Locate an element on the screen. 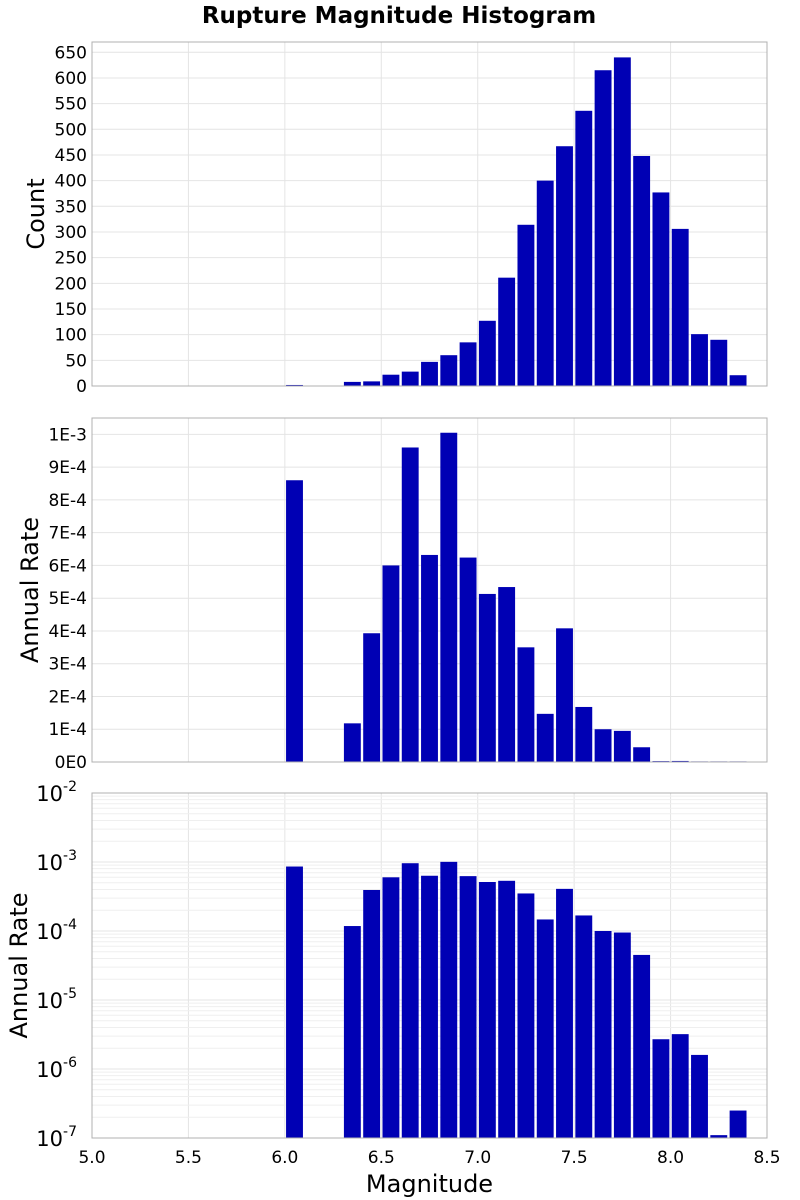 Image resolution: width=800 pixels, height=1200 pixels. y-tick-label: 8E-4 is located at coordinates (67, 501).